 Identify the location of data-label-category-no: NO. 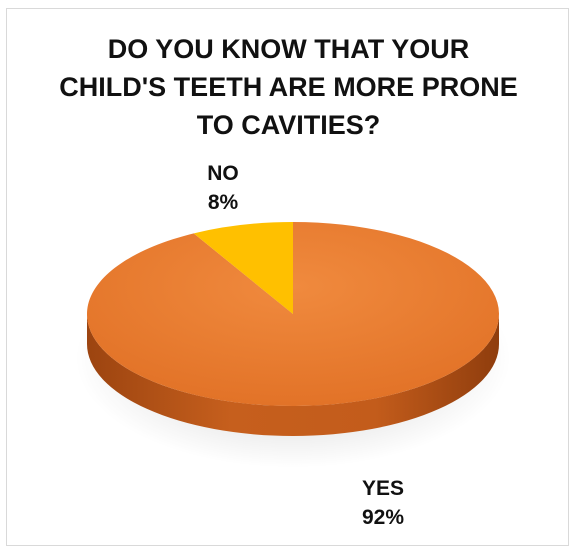
(223, 173).